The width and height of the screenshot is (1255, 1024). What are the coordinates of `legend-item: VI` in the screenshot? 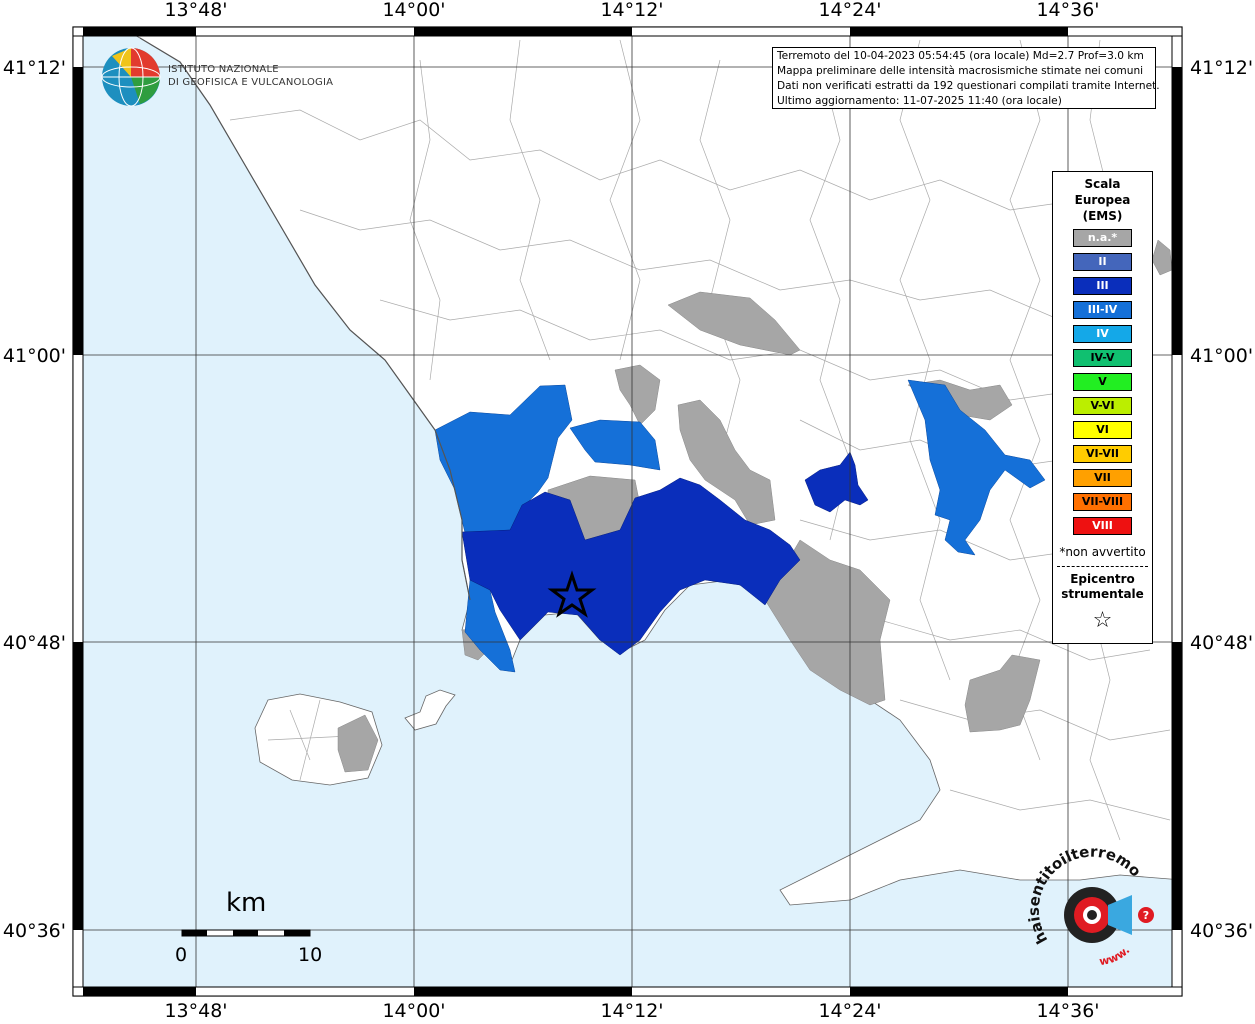 It's located at (1102, 430).